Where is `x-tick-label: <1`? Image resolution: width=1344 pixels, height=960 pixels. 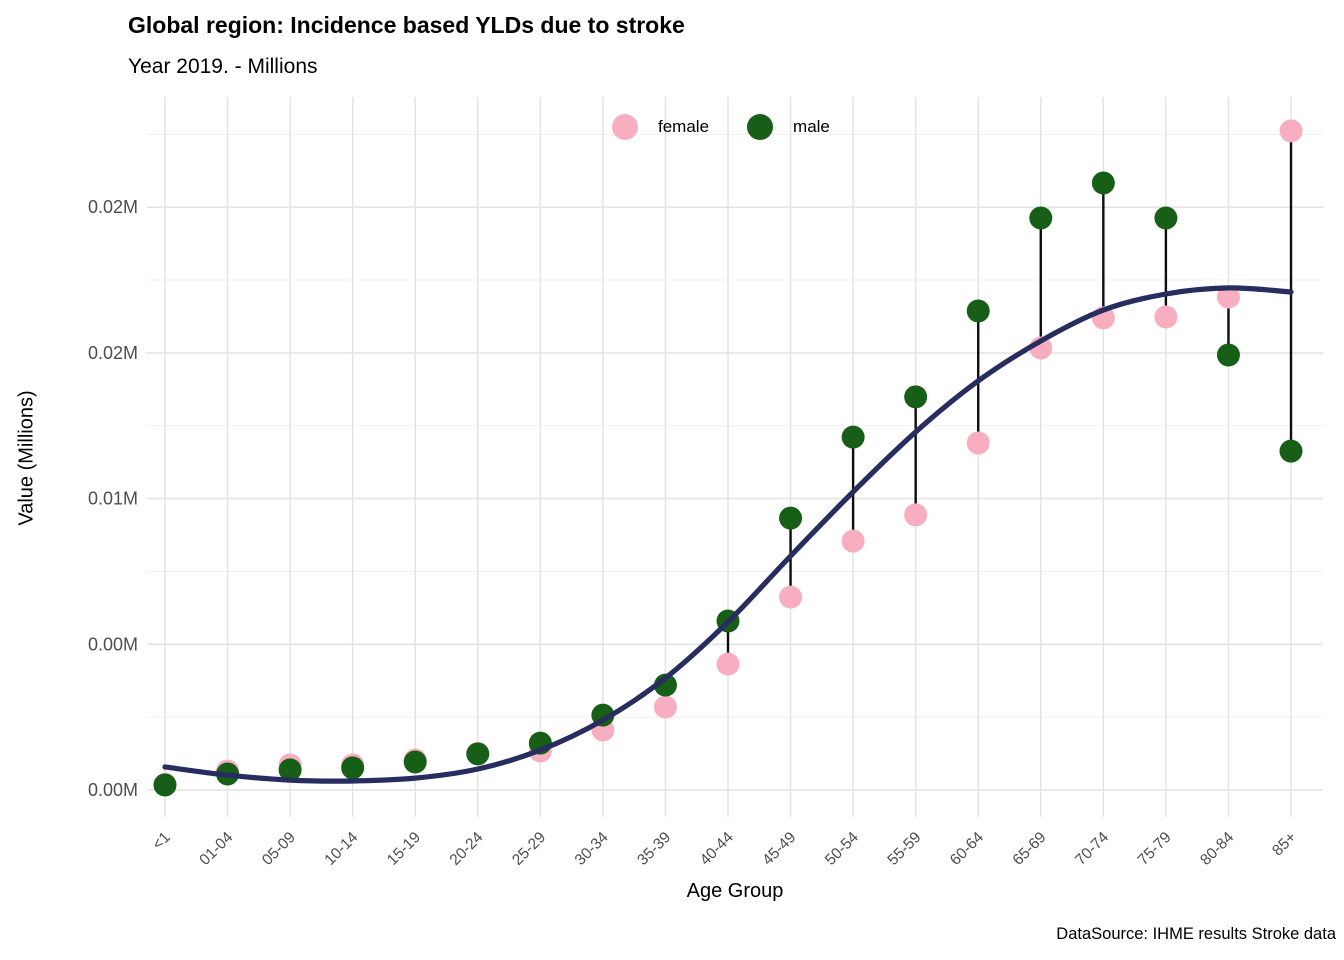
x-tick-label: <1 is located at coordinates (161, 841).